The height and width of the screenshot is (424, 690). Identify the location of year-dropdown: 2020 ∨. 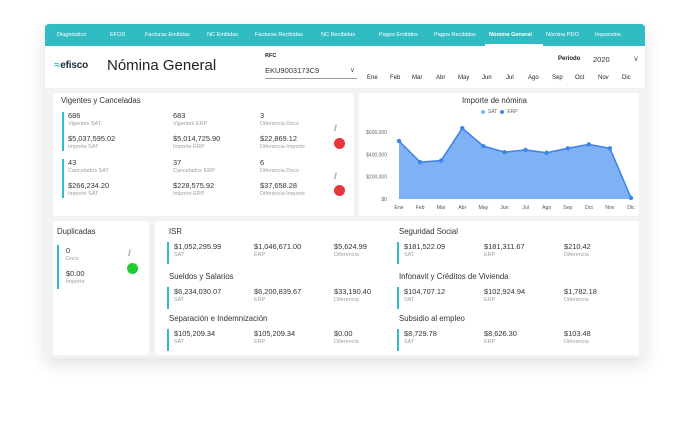
(616, 59).